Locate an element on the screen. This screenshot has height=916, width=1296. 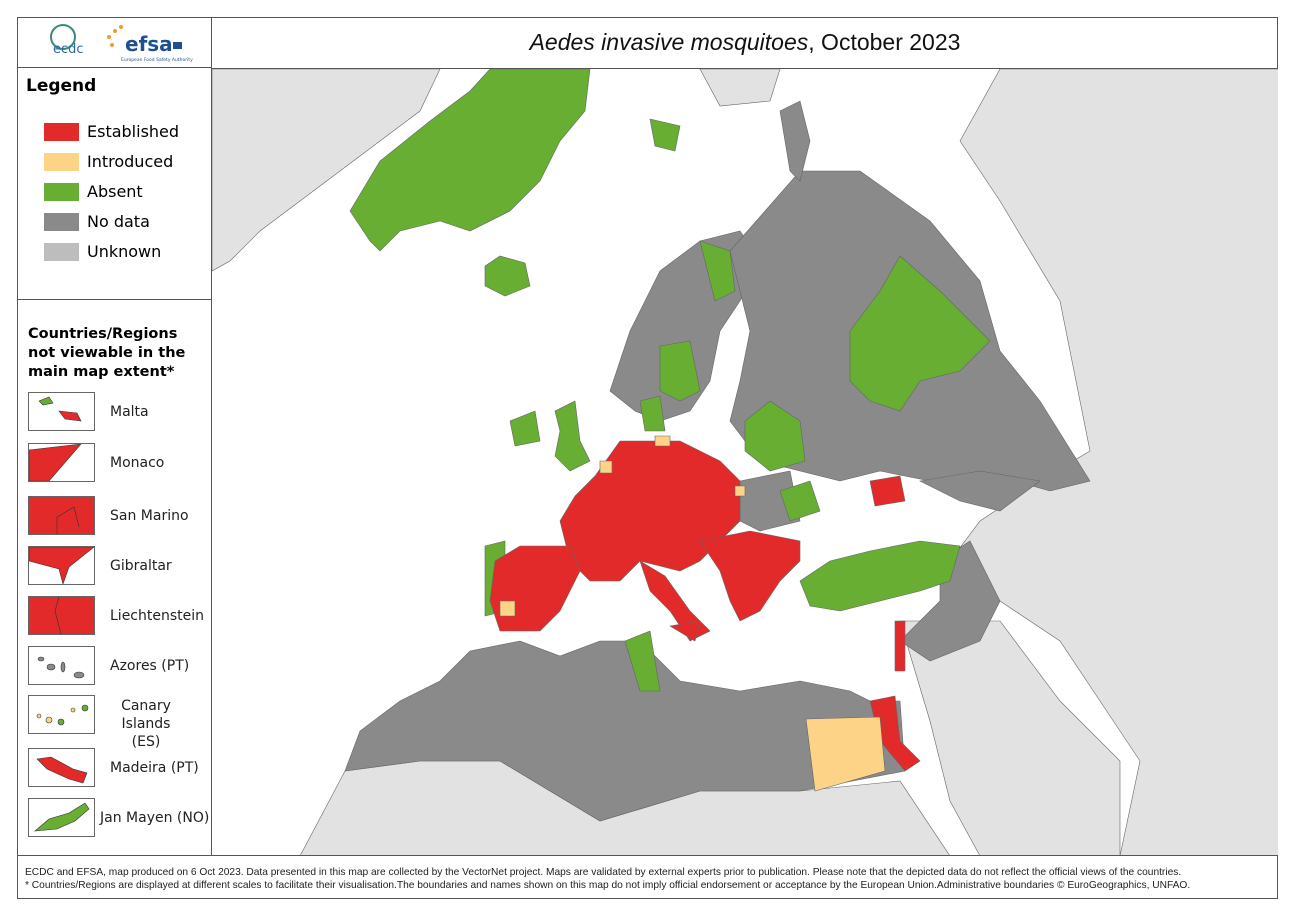
inset-label: San Marino is located at coordinates (149, 516).